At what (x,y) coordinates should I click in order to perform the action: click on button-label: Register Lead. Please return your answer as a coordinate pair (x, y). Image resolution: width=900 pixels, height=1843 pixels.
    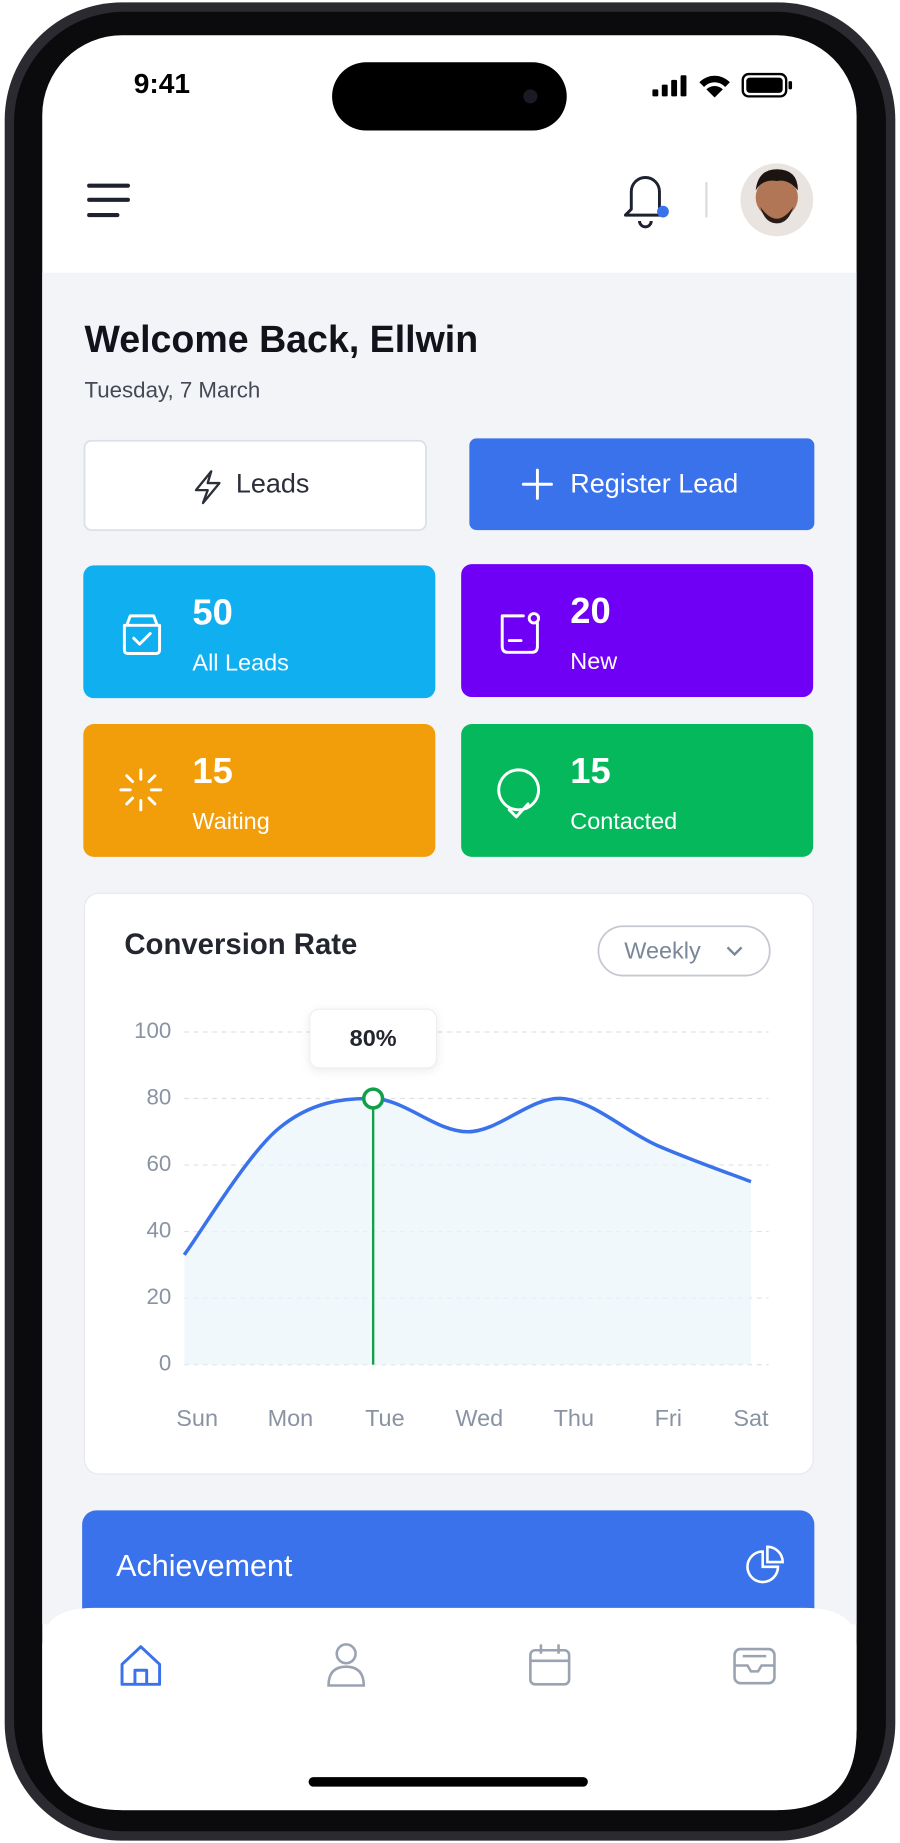
    Looking at the image, I should click on (654, 484).